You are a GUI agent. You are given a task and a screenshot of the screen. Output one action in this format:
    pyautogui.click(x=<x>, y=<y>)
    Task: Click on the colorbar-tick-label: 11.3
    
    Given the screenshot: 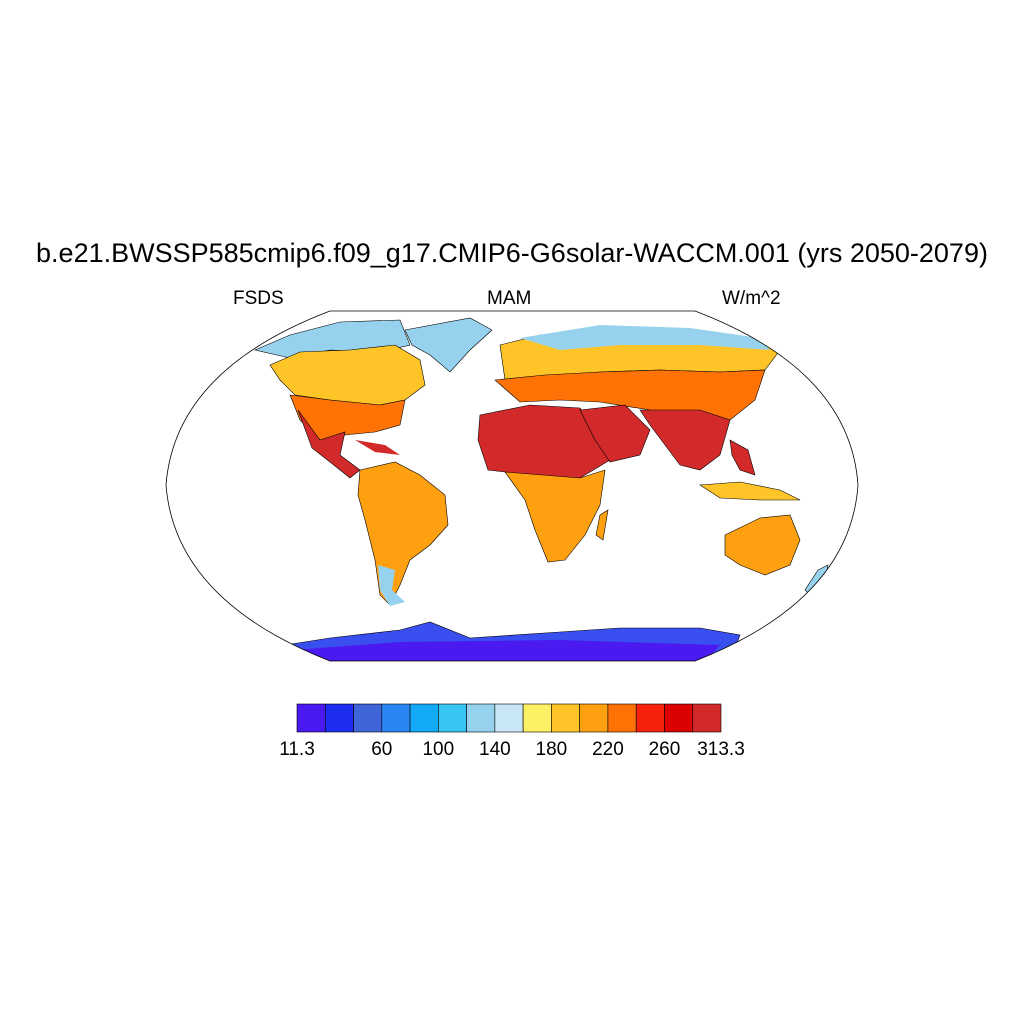 What is the action you would take?
    pyautogui.click(x=297, y=749)
    